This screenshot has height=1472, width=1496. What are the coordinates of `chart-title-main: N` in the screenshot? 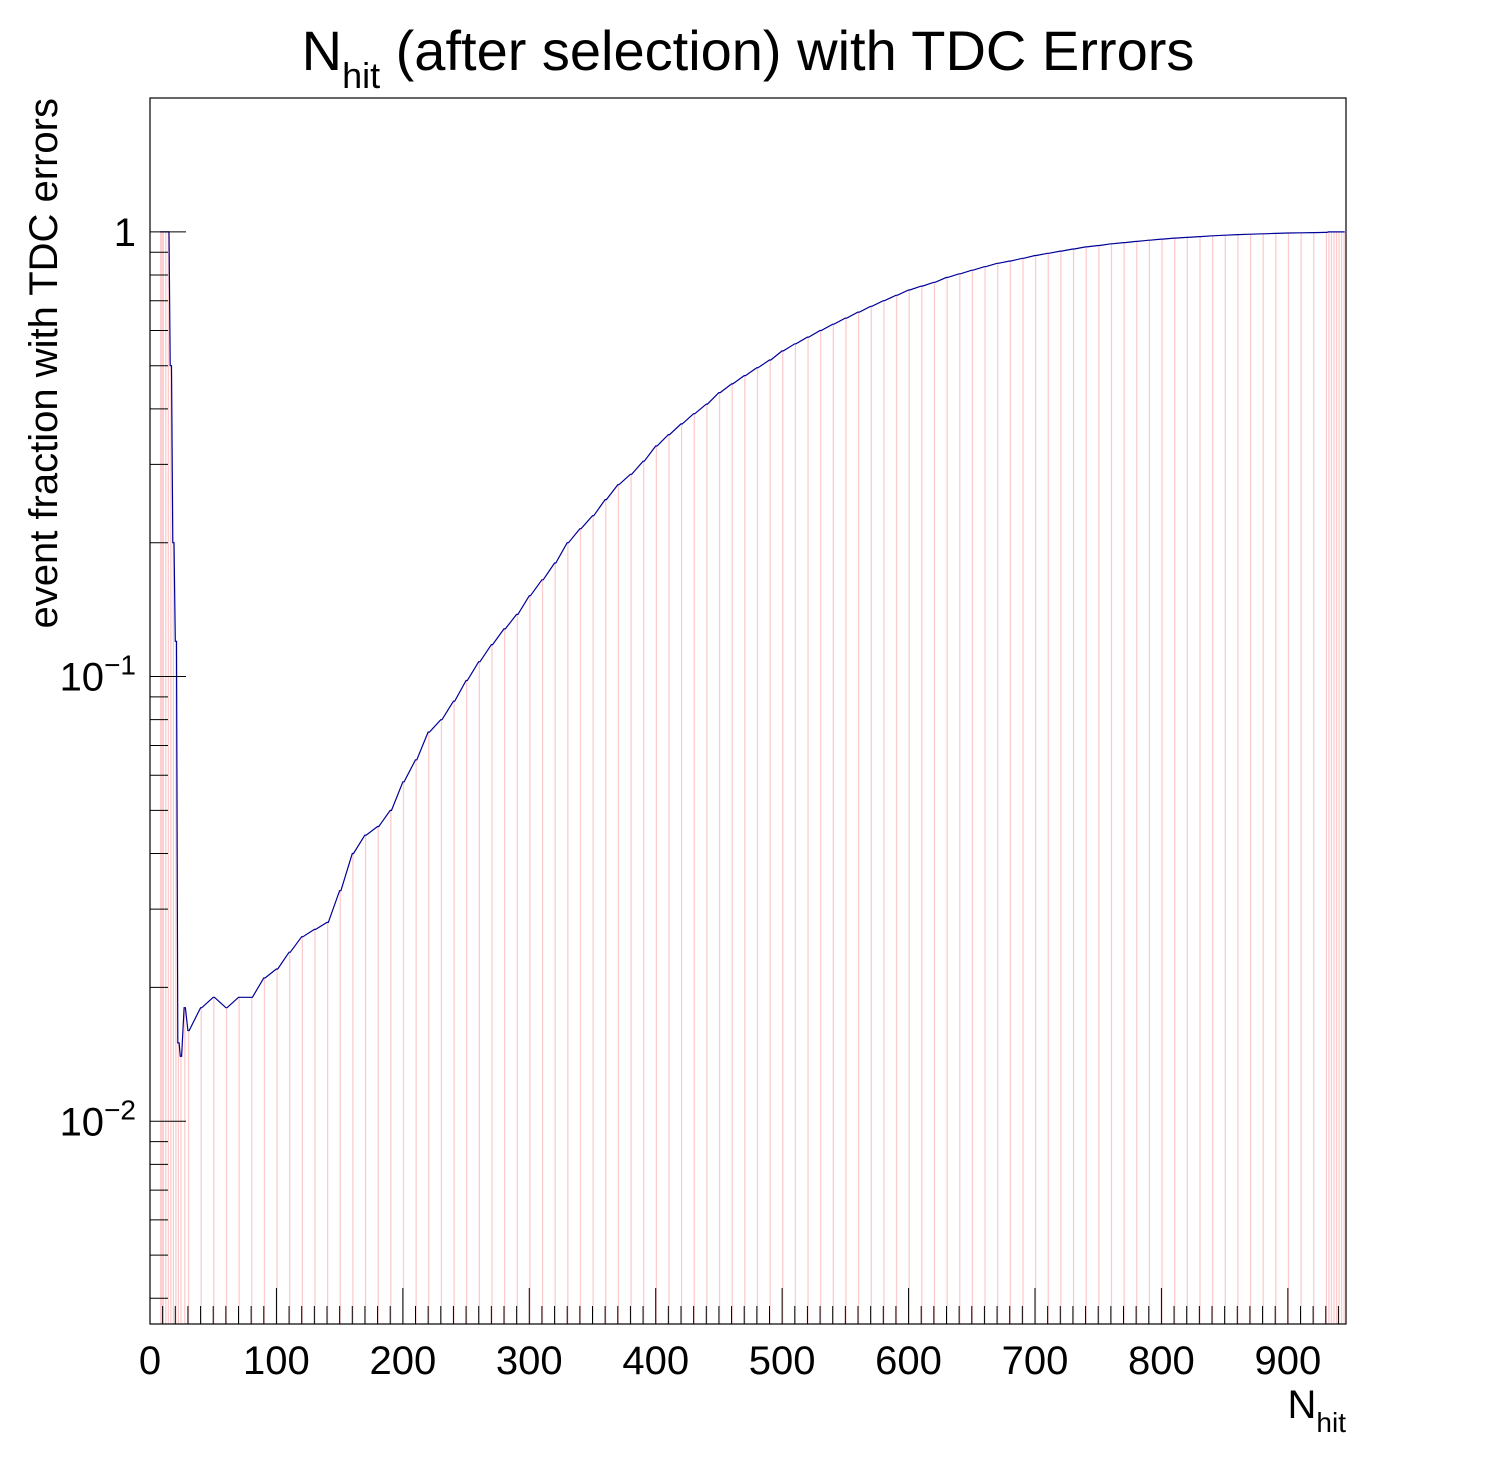 It's located at (322, 50).